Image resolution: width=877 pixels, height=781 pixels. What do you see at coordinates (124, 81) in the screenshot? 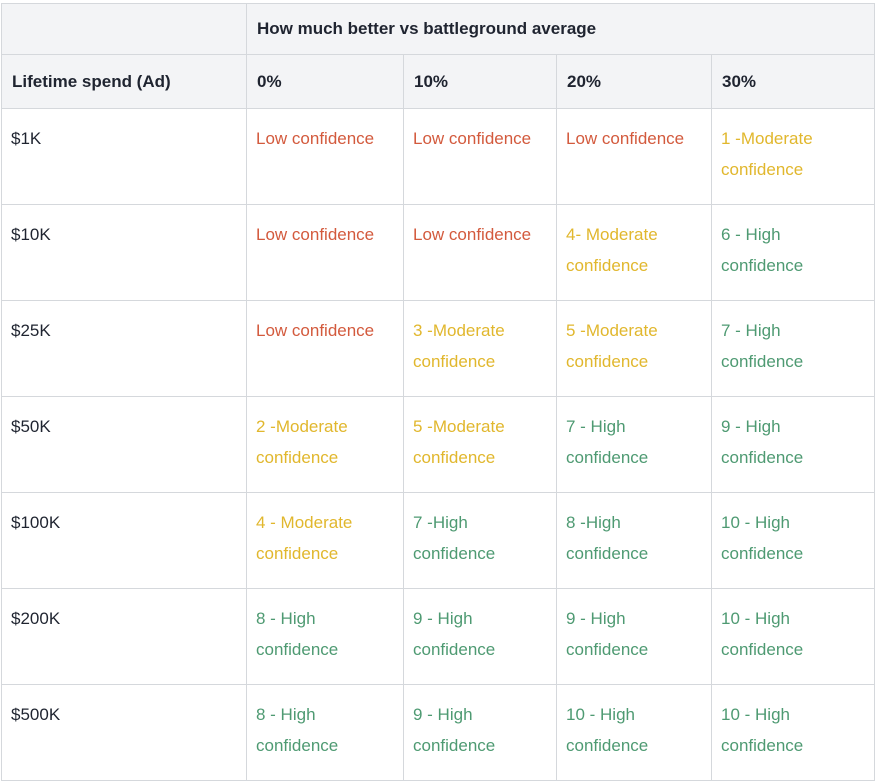
I see `row-header-label: Lifetime spend (Ad)` at bounding box center [124, 81].